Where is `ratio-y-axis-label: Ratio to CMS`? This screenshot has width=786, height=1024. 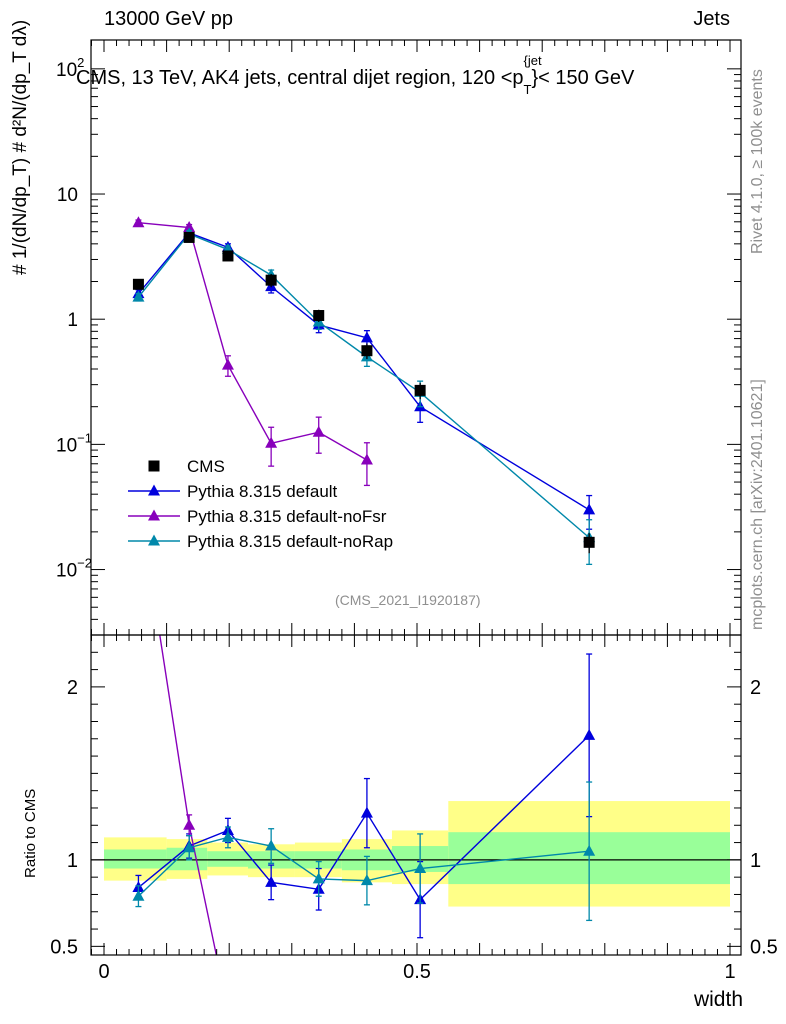 ratio-y-axis-label: Ratio to CMS is located at coordinates (30, 833).